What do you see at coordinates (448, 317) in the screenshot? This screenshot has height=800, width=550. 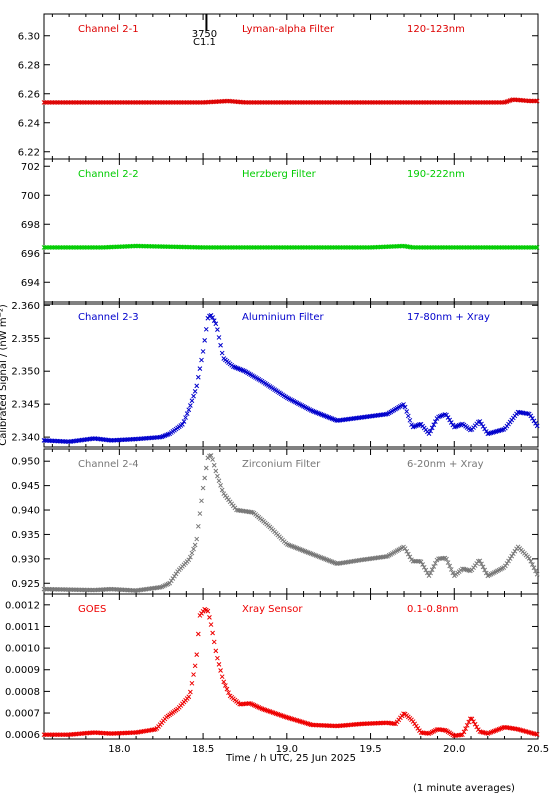 I see `panel-band-label: 17-80nm + Xray` at bounding box center [448, 317].